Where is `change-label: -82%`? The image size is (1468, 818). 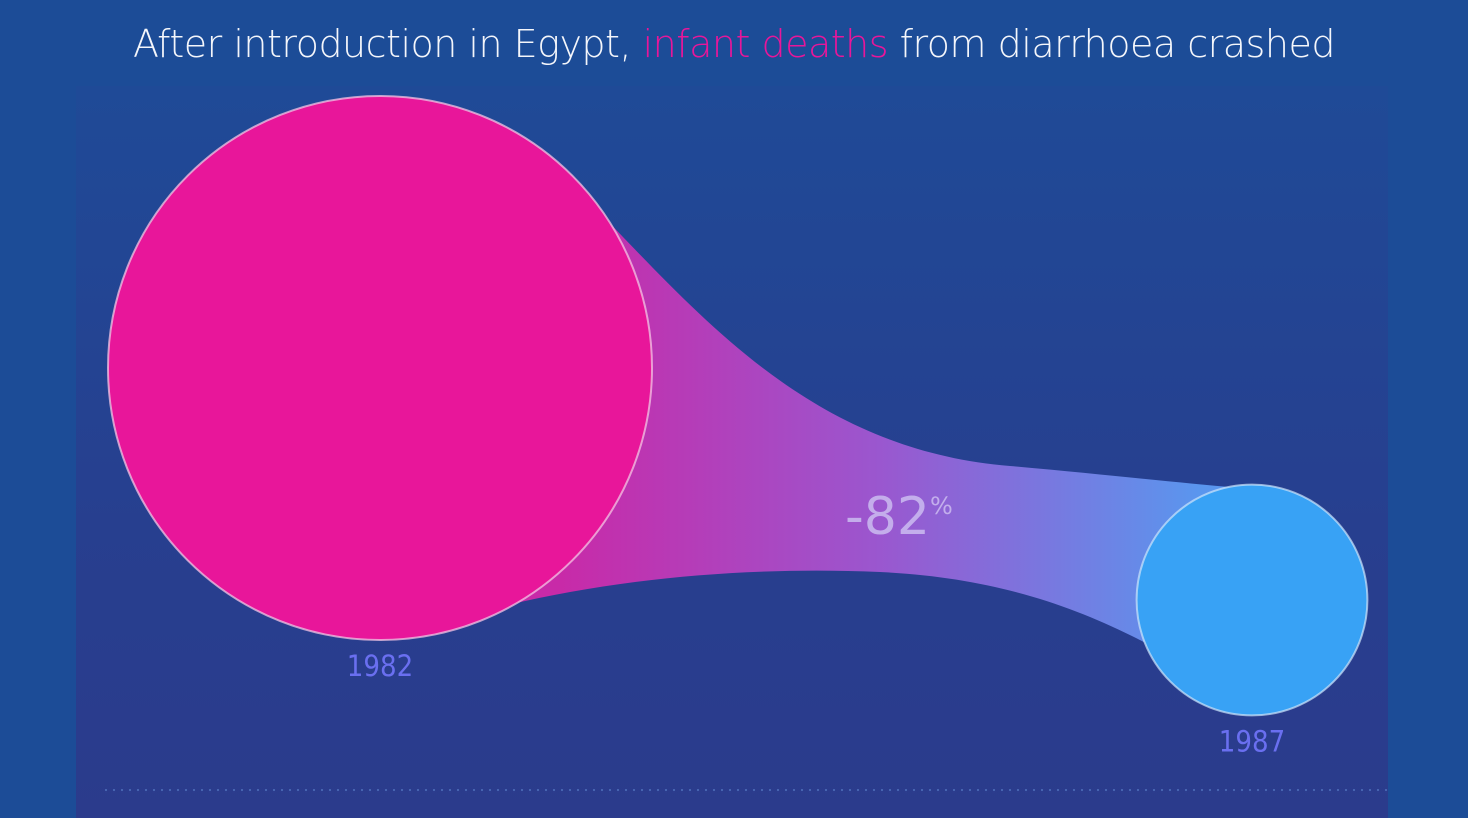
change-label: -82% is located at coordinates (899, 517).